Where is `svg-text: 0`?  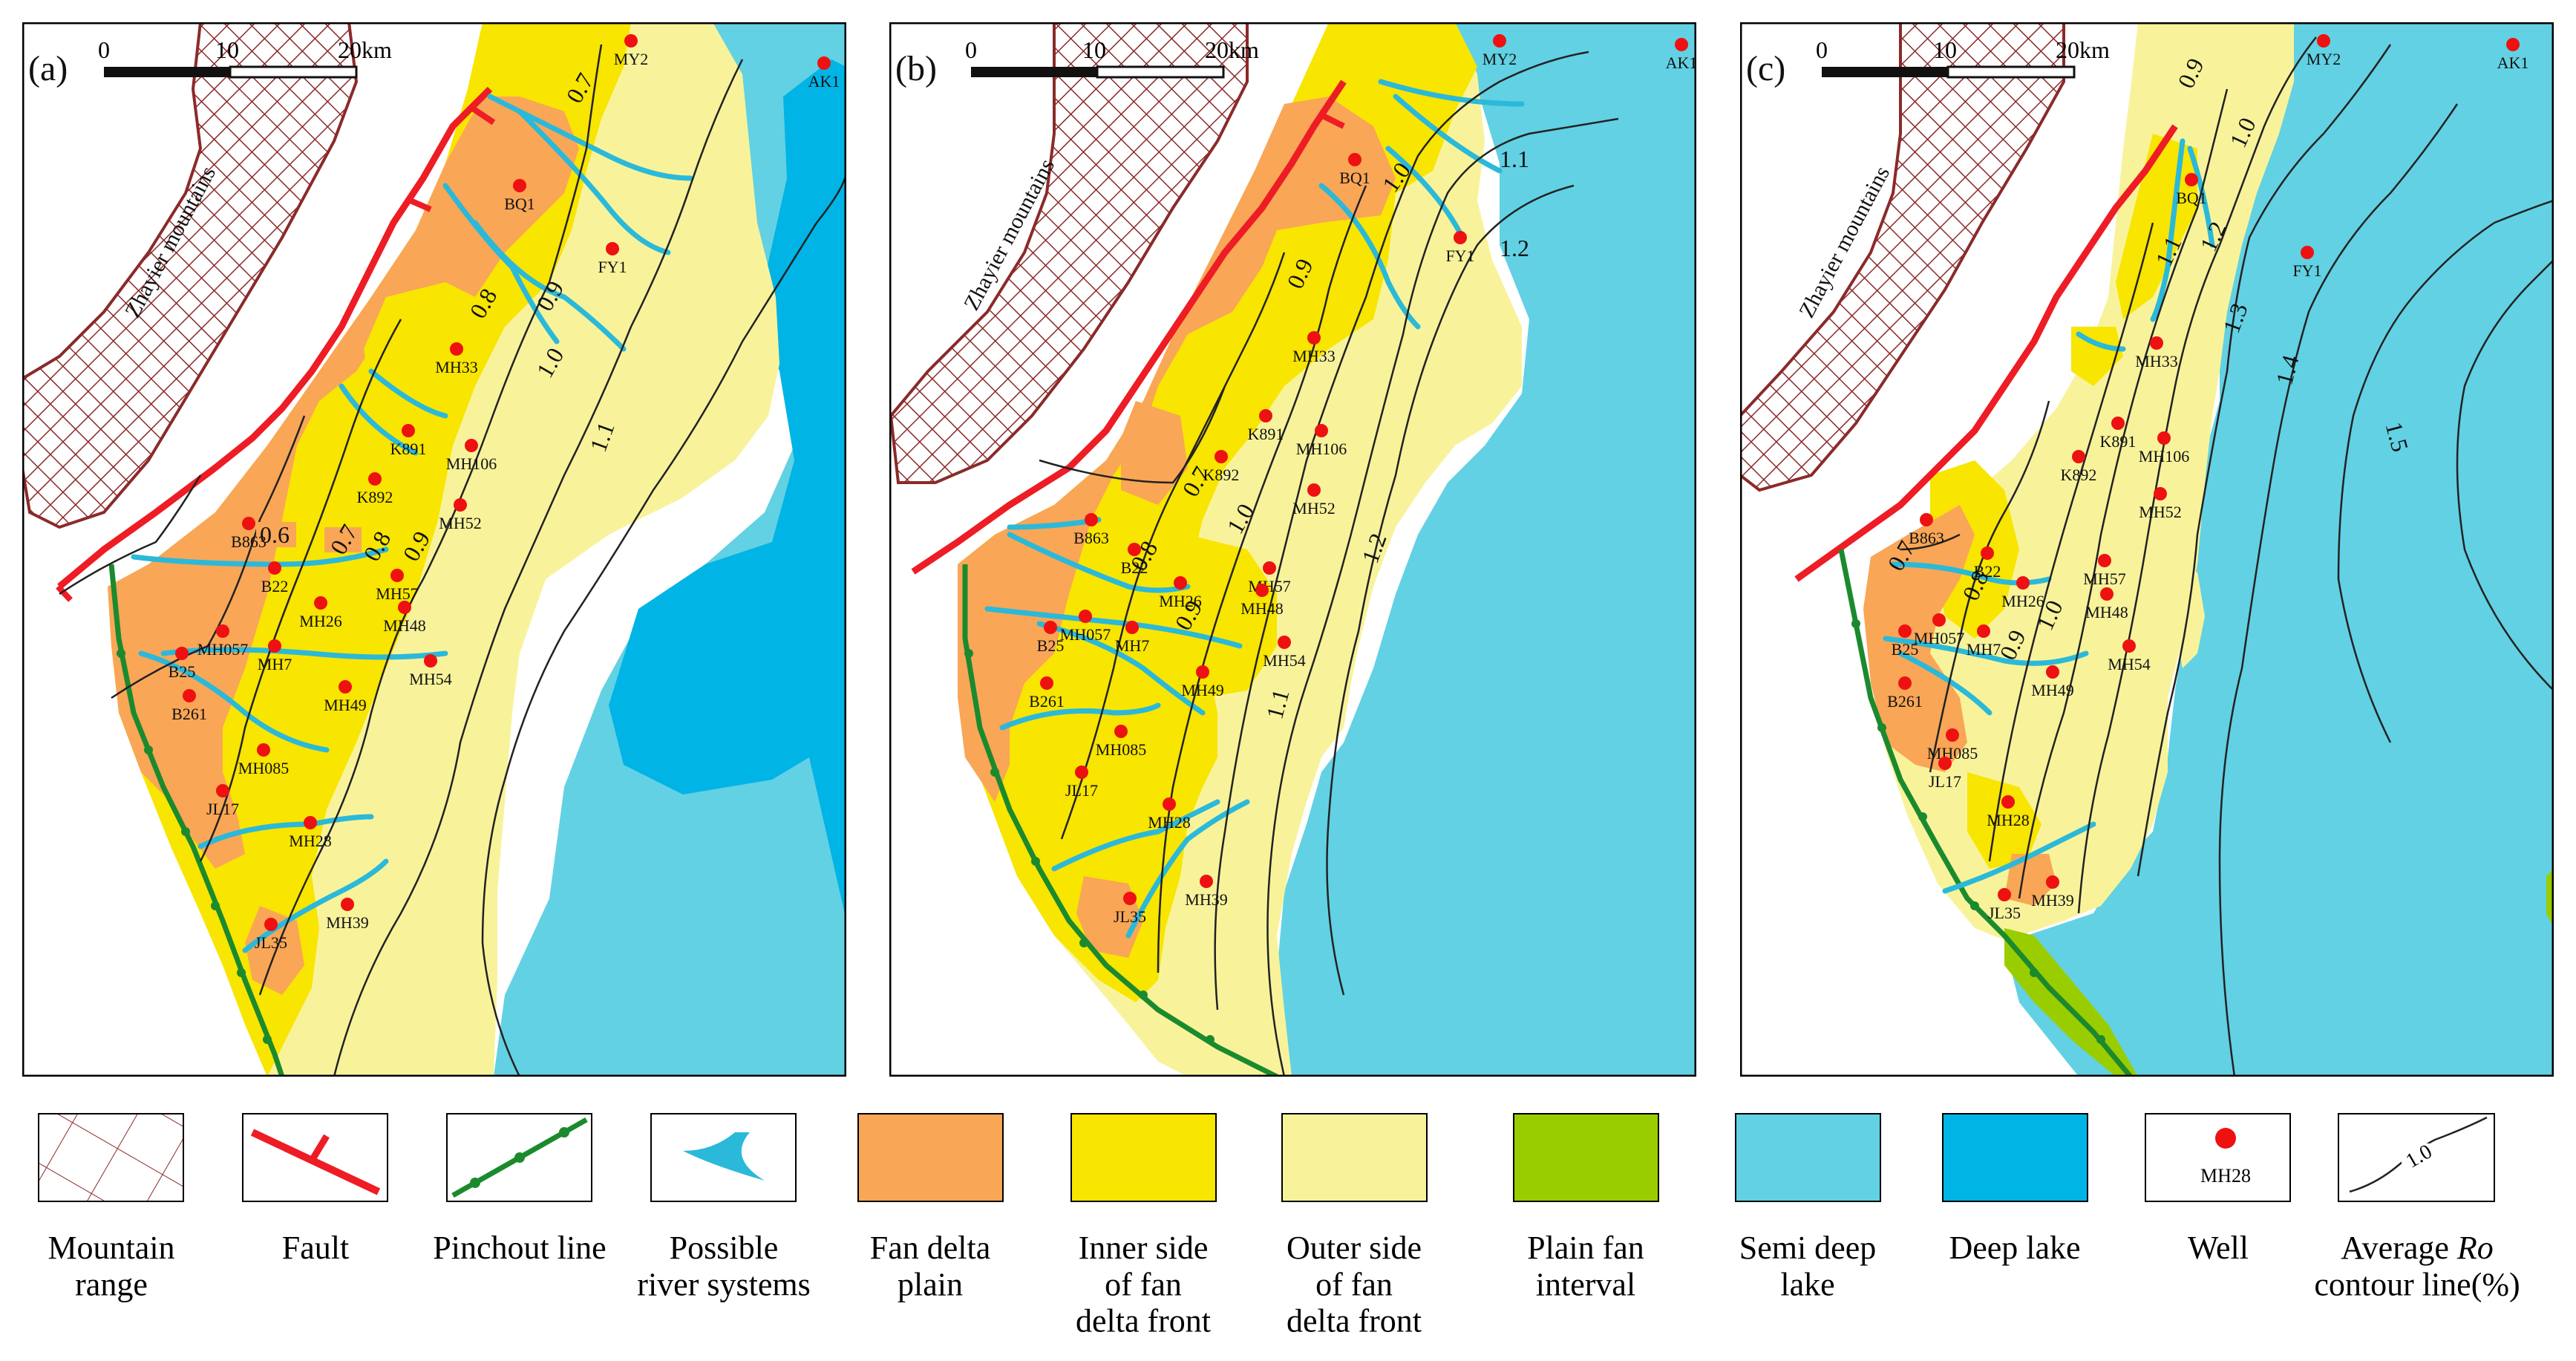
svg-text: 0 is located at coordinates (104, 49).